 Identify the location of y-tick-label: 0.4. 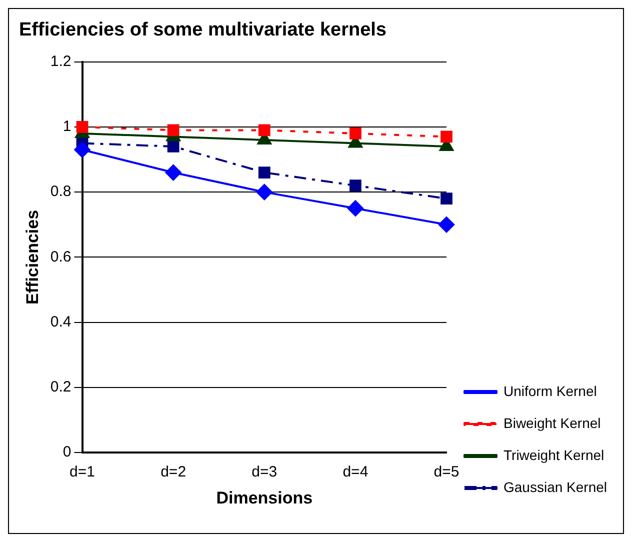
(61, 321).